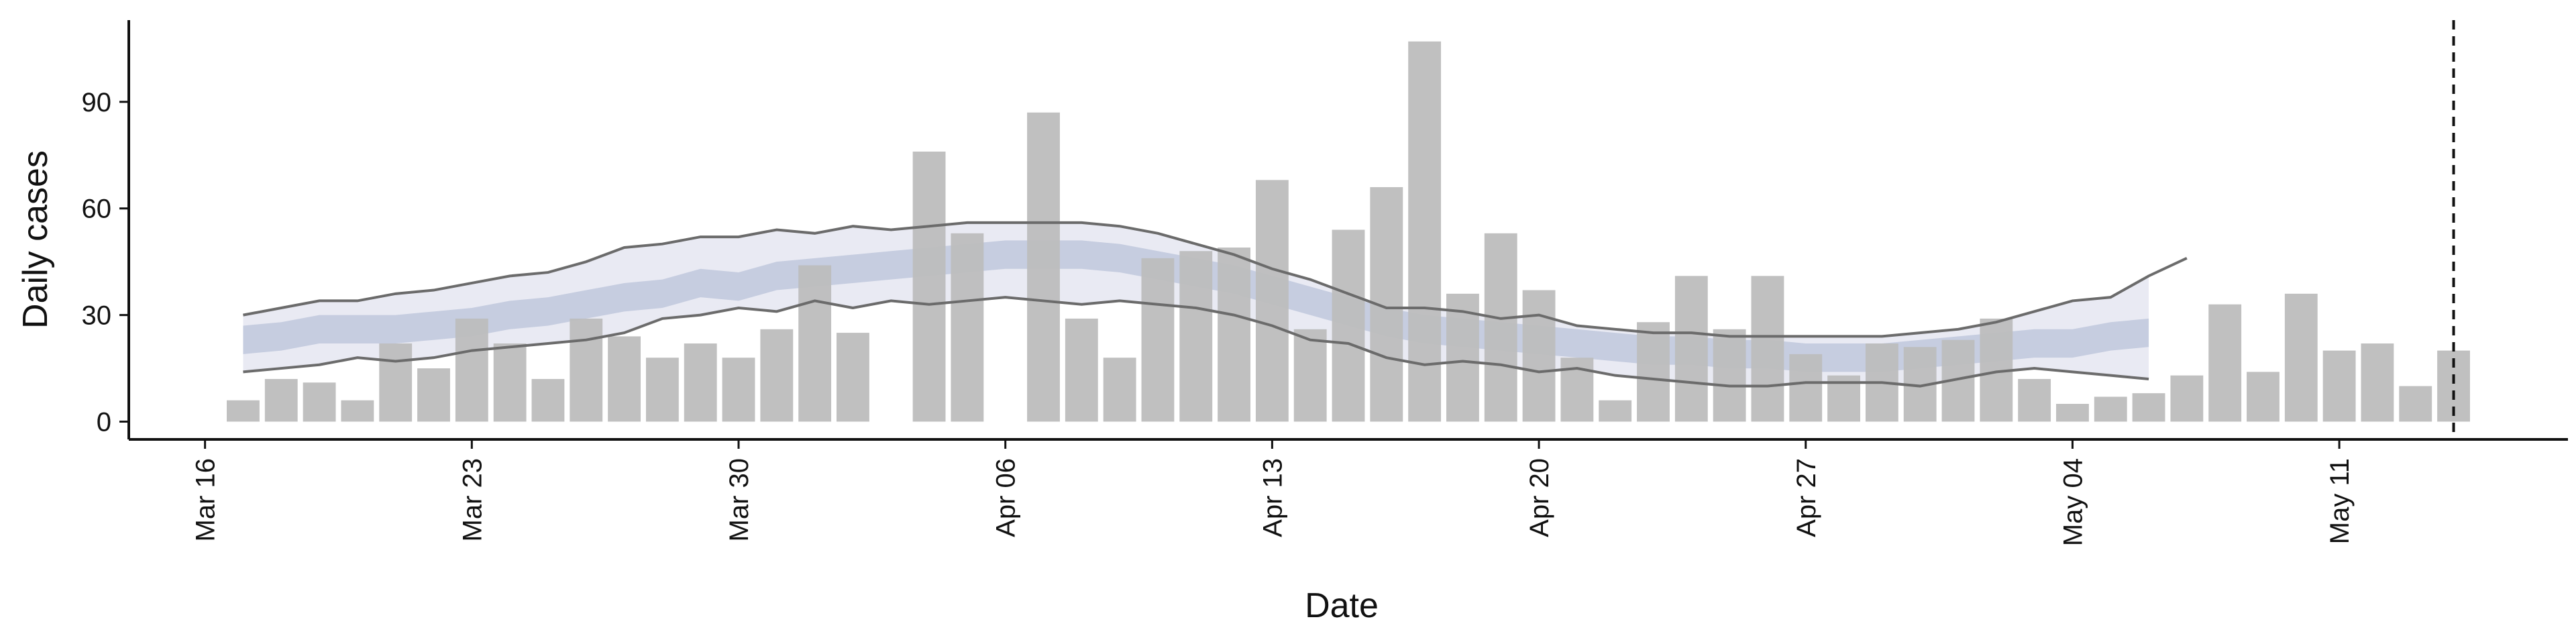 Image resolution: width=2576 pixels, height=644 pixels. Describe the element at coordinates (97, 209) in the screenshot. I see `y-tick-label: 60` at that location.